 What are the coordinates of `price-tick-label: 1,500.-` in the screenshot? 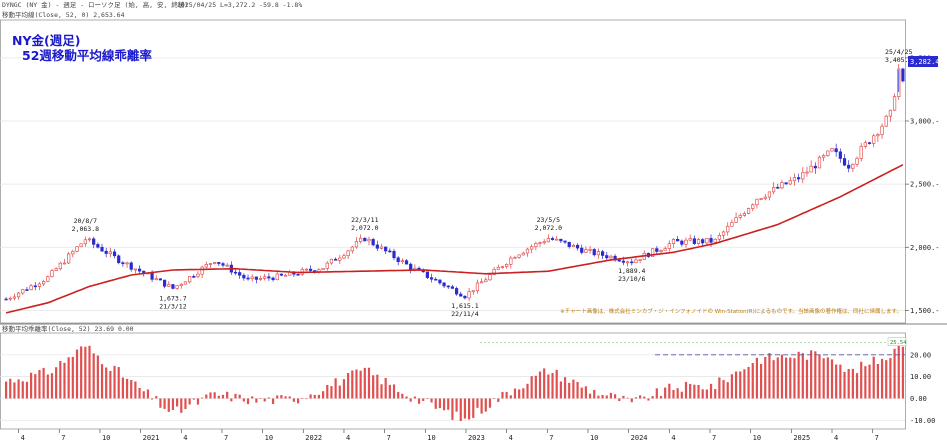 It's located at (925, 311).